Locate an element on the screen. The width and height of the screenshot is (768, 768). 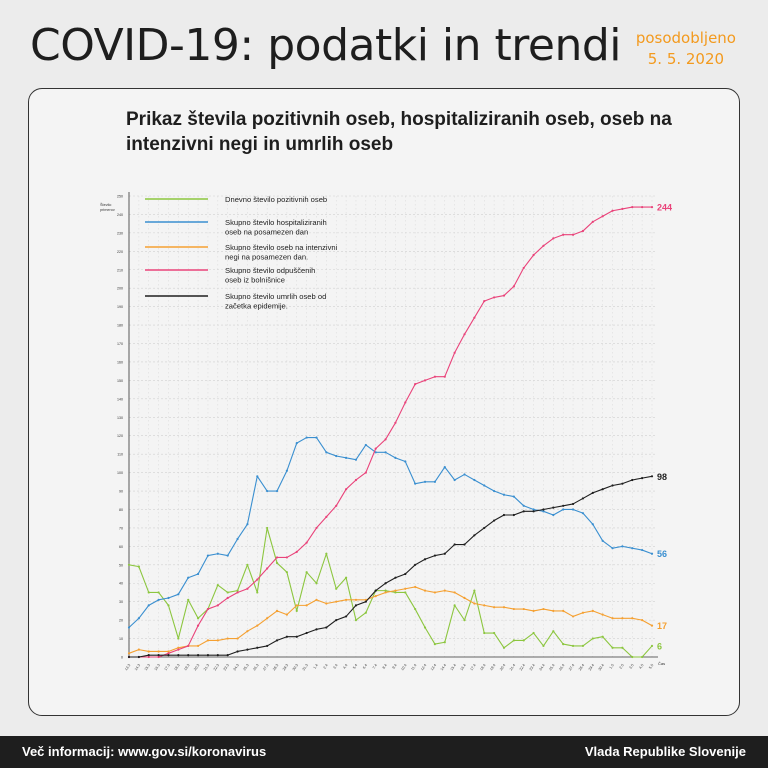
footer-info-link: Več informacij: www.gov.si/koronavirus is located at coordinates (144, 751).